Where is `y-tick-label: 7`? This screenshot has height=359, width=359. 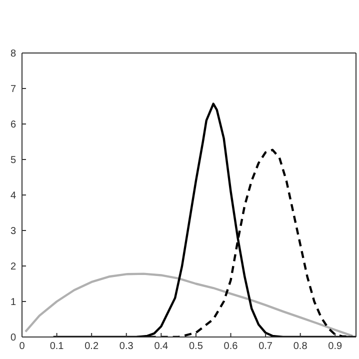
y-tick-label: 7 is located at coordinates (13, 90).